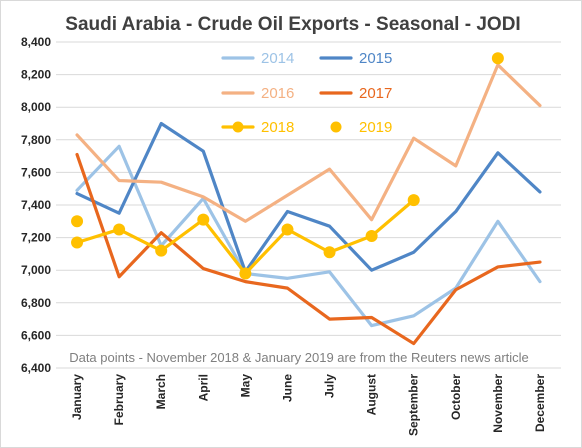 This screenshot has width=582, height=448. What do you see at coordinates (203, 387) in the screenshot?
I see `x-tick-label: April` at bounding box center [203, 387].